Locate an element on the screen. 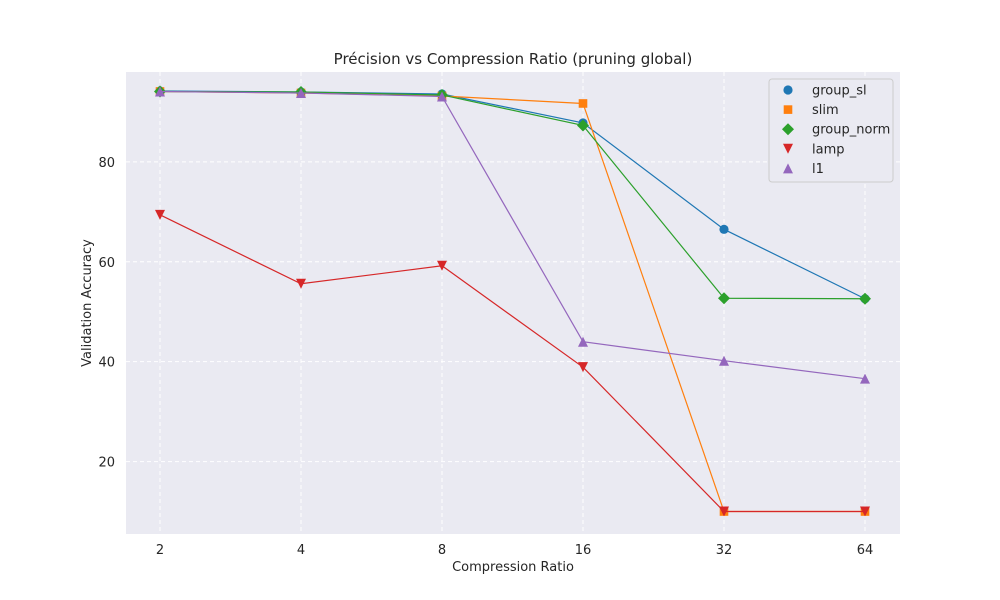  x-tick-label: 16 is located at coordinates (583, 550).